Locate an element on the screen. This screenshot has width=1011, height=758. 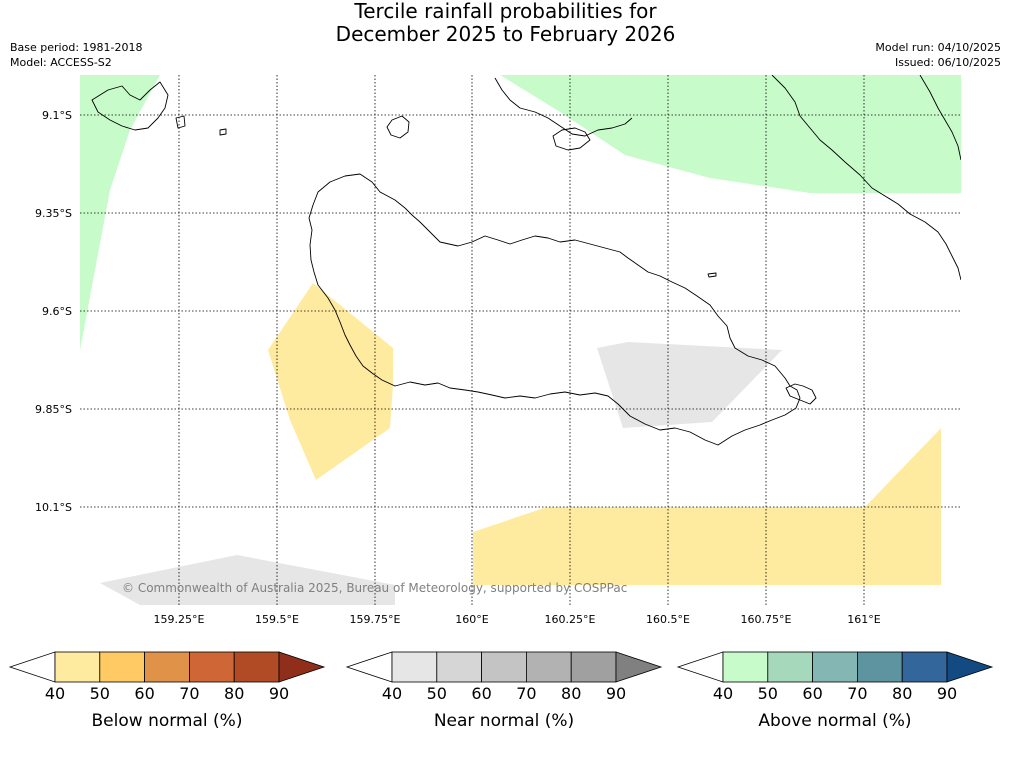
near-colorbar-tick-label: 90 is located at coordinates (616, 693).